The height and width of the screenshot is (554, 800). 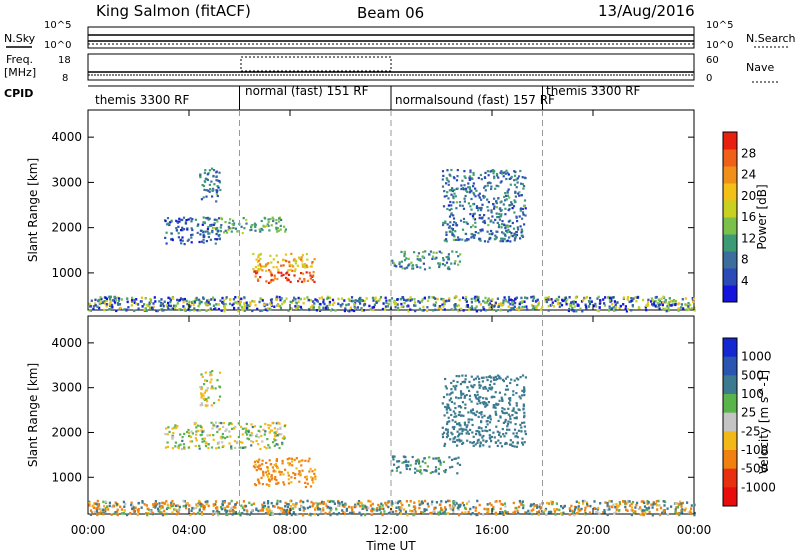 What do you see at coordinates (730, 175) in the screenshot?
I see `colorbar-swatch` at bounding box center [730, 175].